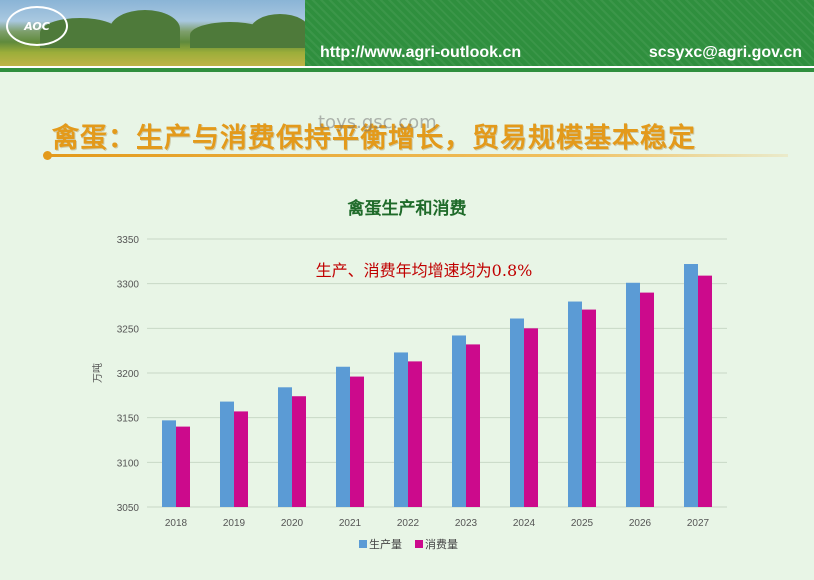 The height and width of the screenshot is (580, 814). Describe the element at coordinates (466, 523) in the screenshot. I see `x-tick-label: 2023` at that location.